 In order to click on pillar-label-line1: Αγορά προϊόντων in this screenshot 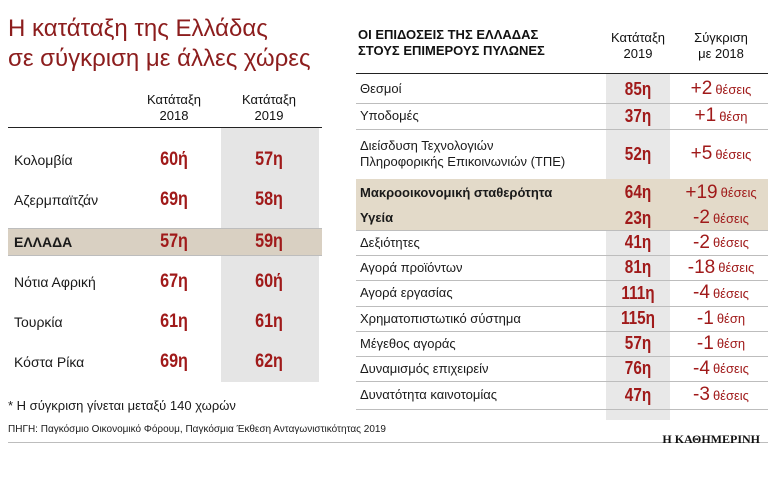, I will do `click(411, 267)`.